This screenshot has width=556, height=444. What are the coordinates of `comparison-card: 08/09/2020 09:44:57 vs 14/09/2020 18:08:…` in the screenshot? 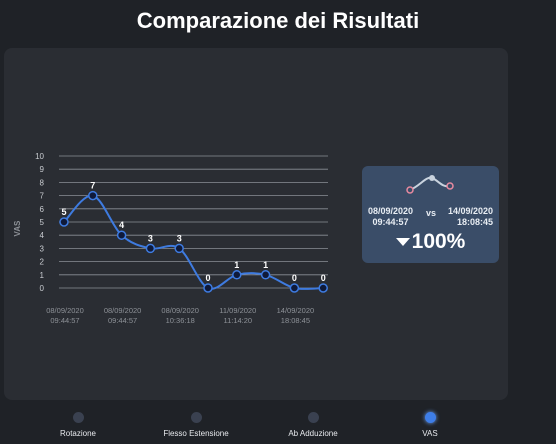 It's located at (430, 214).